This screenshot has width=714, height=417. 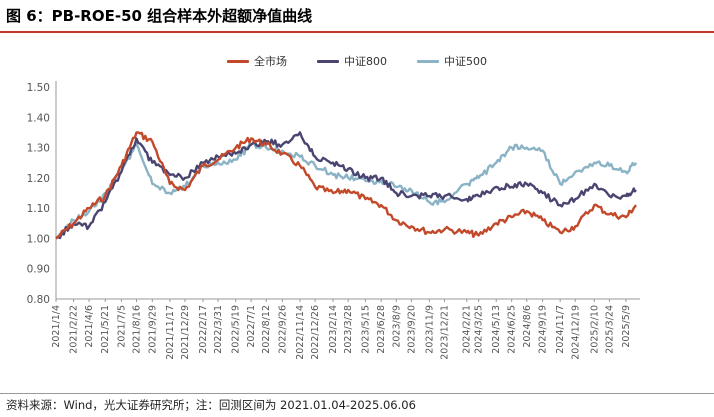 What do you see at coordinates (527, 326) in the screenshot?
I see `x-tick-label: 2024/8/6` at bounding box center [527, 326].